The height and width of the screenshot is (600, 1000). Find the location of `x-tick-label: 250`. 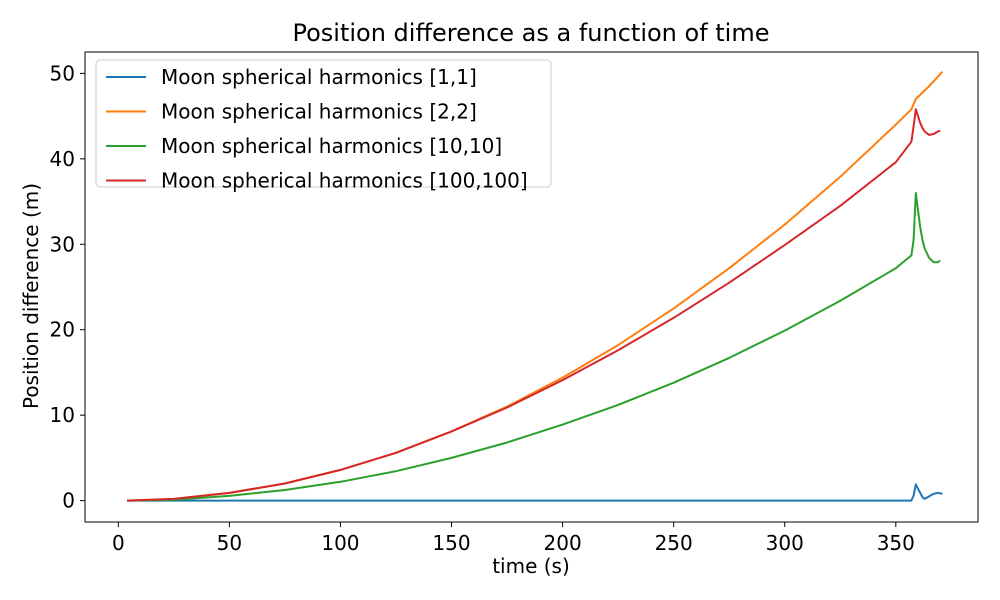

x-tick-label: 250 is located at coordinates (674, 543).